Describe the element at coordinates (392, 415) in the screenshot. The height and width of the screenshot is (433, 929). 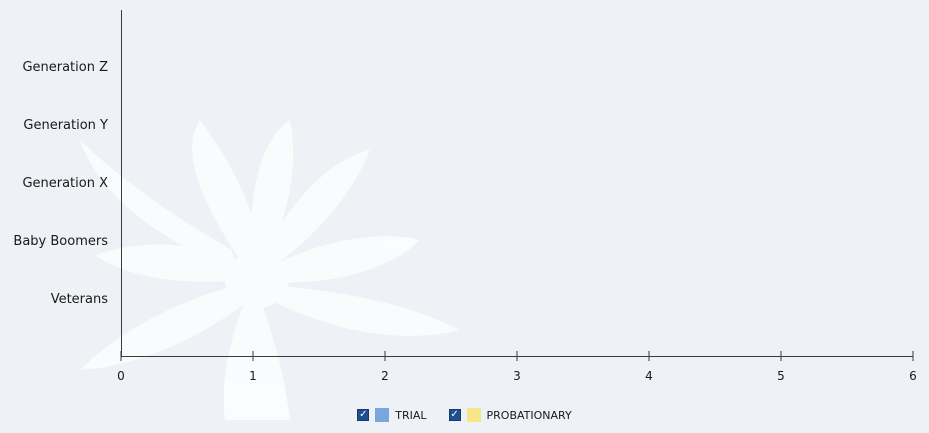
I see `legend-item-trial: ✓ TRIAL` at that location.